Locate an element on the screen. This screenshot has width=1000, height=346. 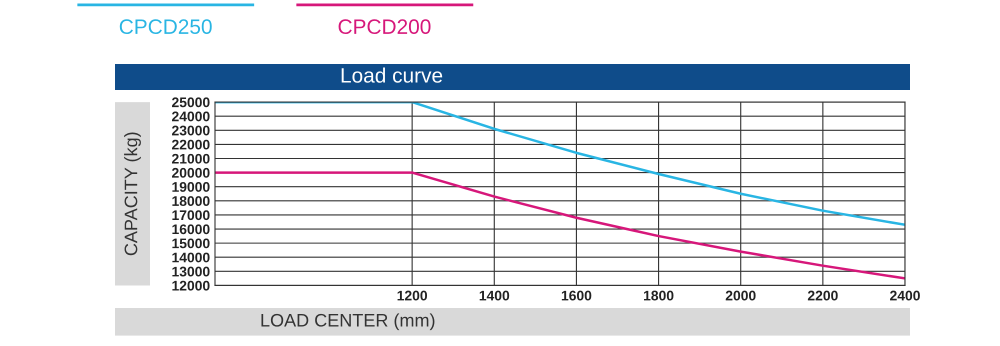
y-tick-label: 12000 is located at coordinates (191, 285).